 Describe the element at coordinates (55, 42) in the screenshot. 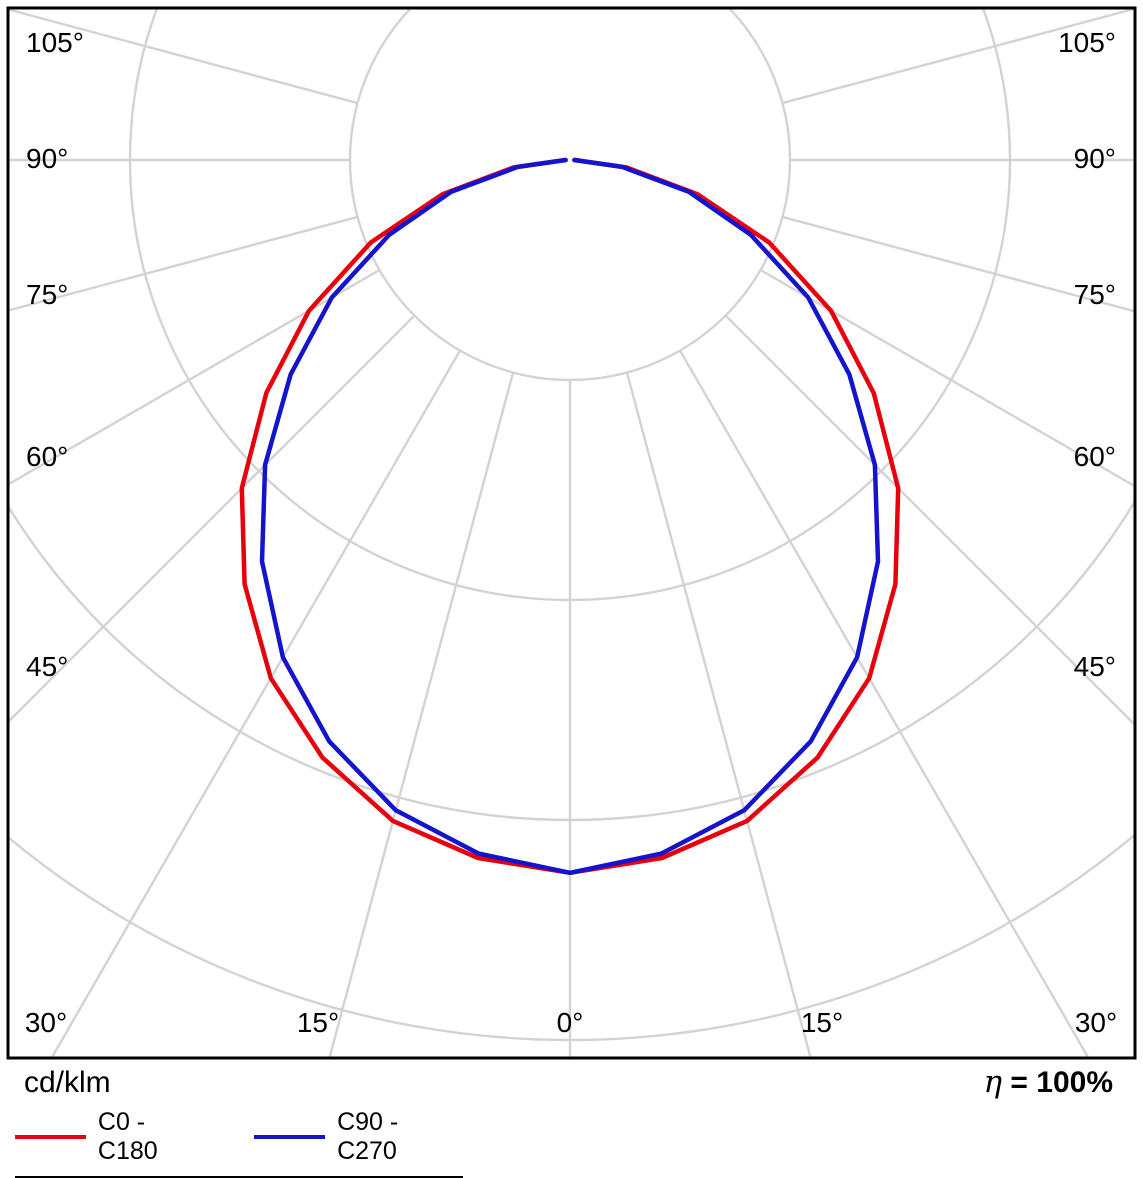

I see `angle-label-left: 105°` at that location.